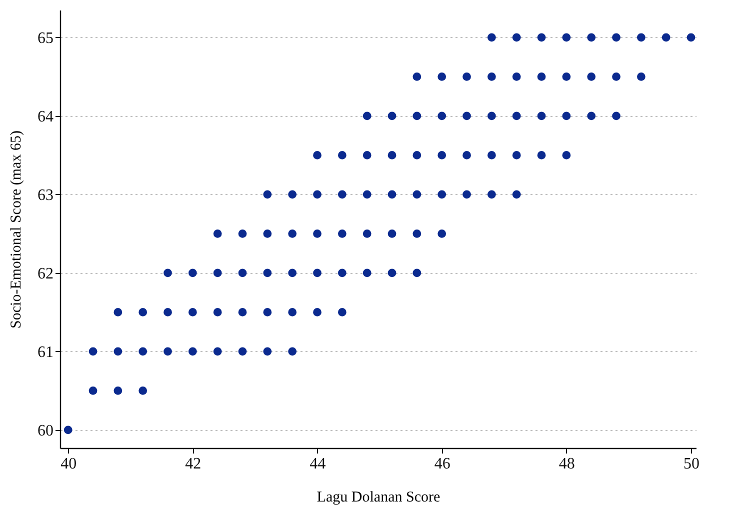  Describe the element at coordinates (442, 464) in the screenshot. I see `x-tick-label: 46` at that location.